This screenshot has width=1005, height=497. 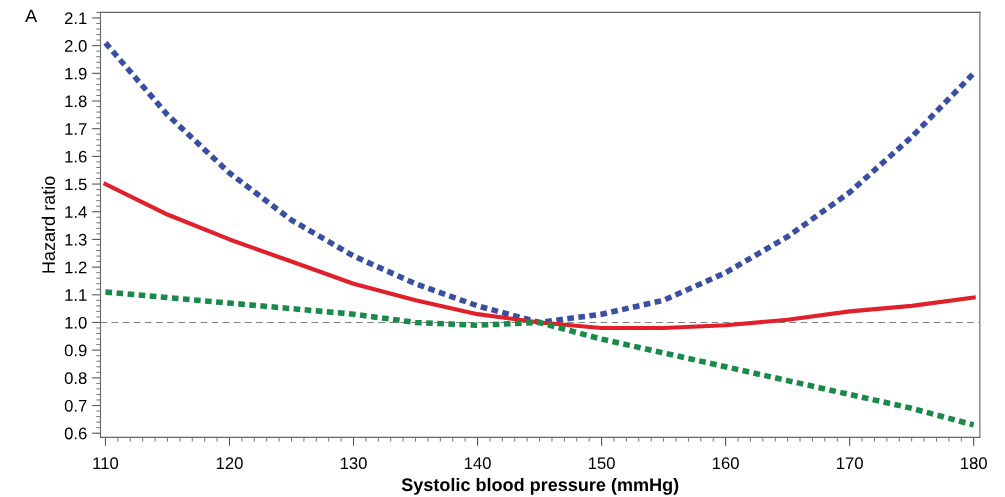 I want to click on x-tick-label: 160, so click(x=725, y=463).